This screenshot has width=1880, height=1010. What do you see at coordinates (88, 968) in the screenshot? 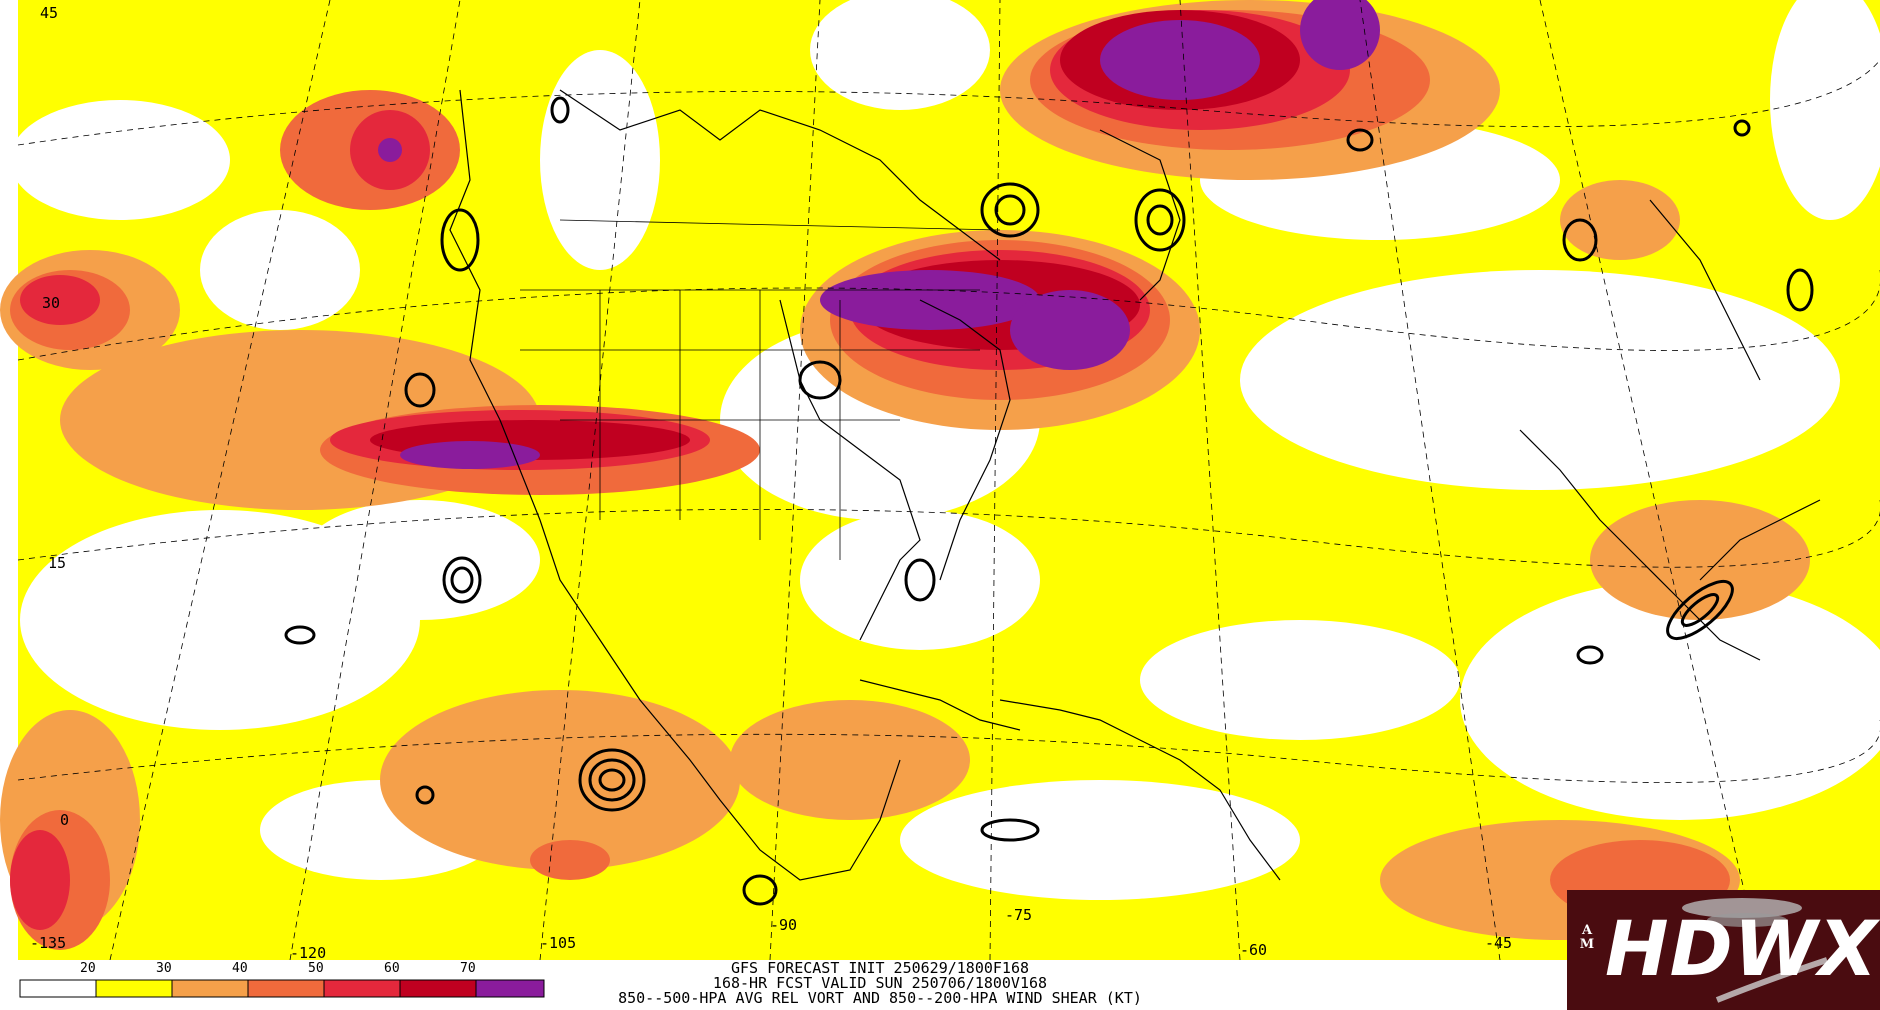
I see `legend-label: 20` at bounding box center [88, 968].